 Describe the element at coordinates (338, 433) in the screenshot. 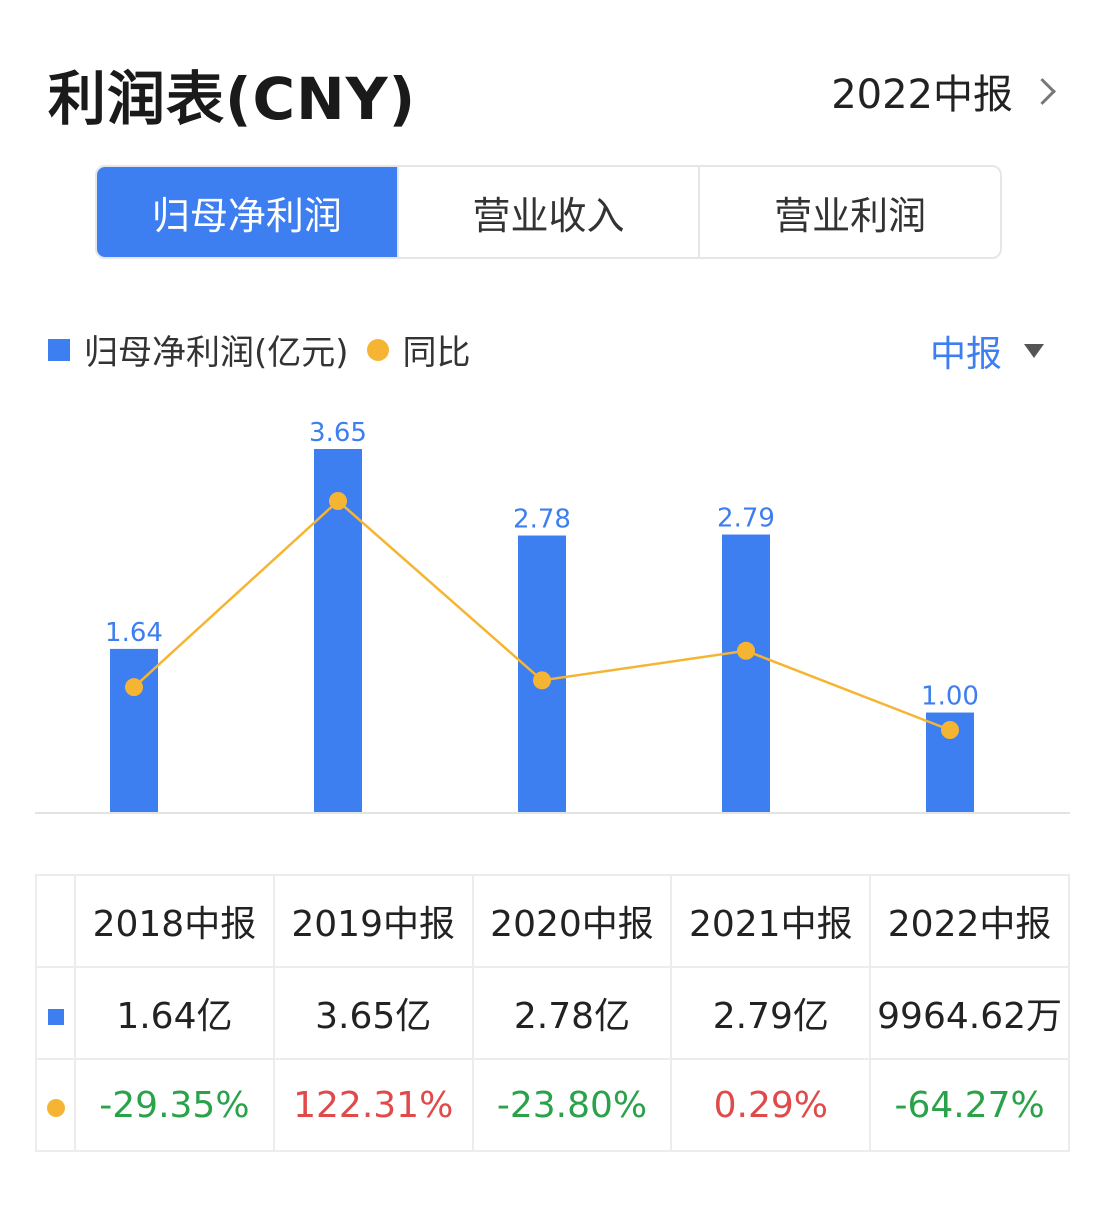

I see `bar-data-label: 3.65` at that location.